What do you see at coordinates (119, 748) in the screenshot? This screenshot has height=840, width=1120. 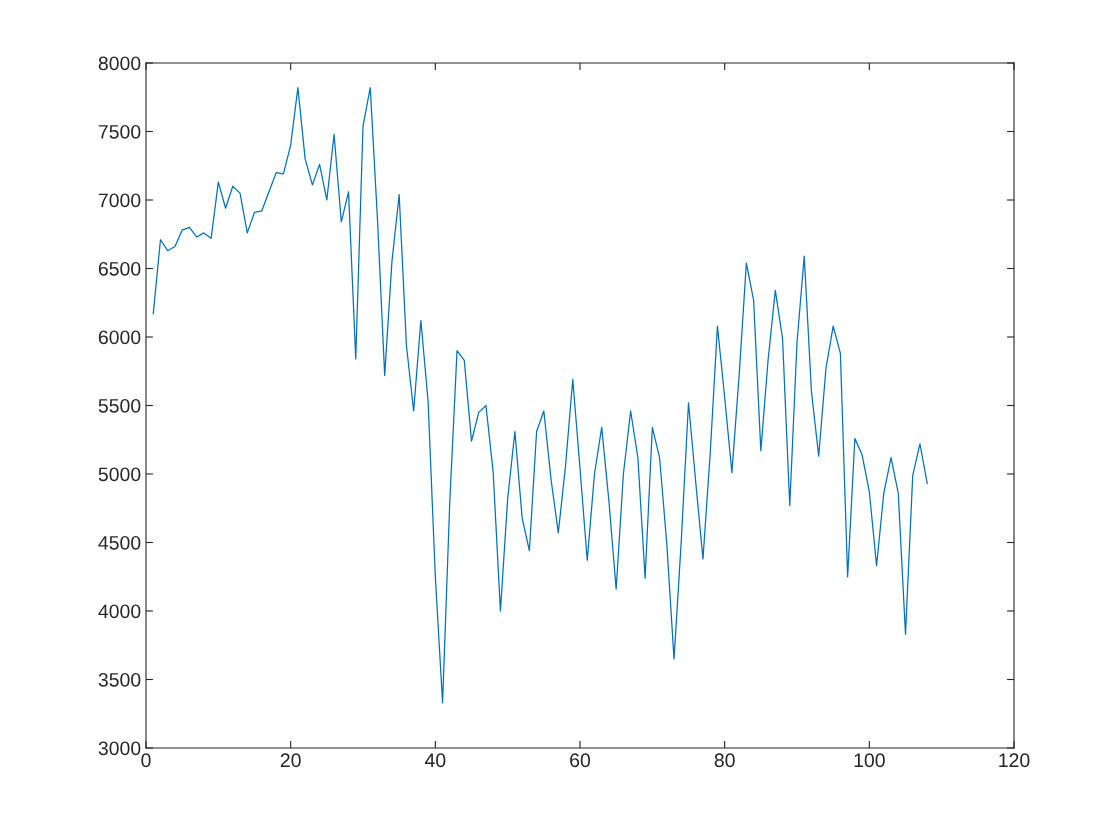 I see `y-tick-label: 3000` at bounding box center [119, 748].